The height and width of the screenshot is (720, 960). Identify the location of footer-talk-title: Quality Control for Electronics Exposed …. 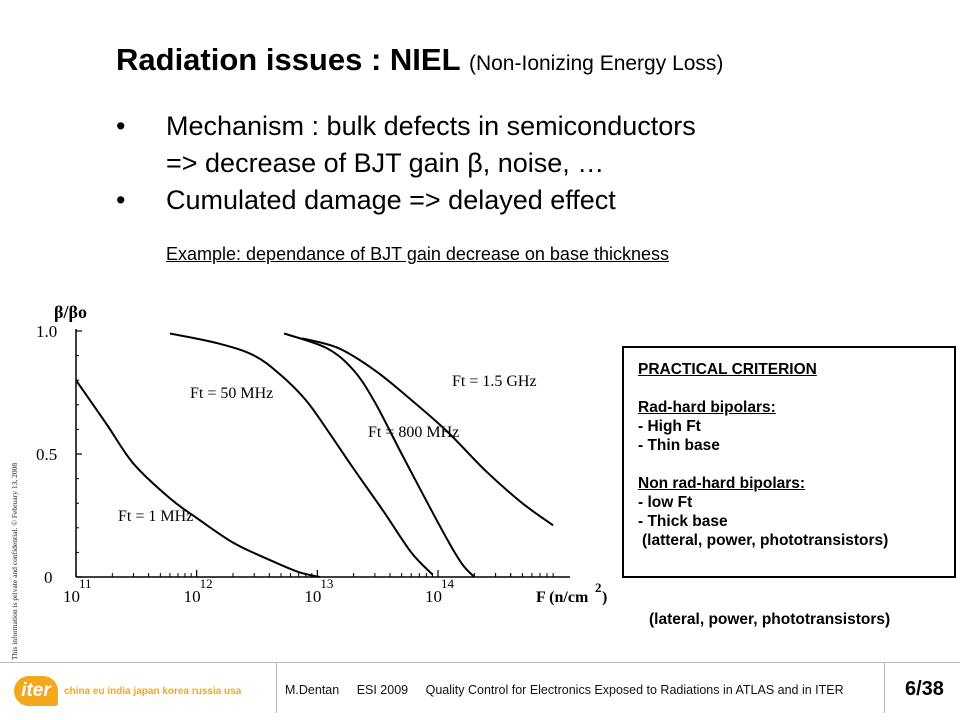
(634, 690).